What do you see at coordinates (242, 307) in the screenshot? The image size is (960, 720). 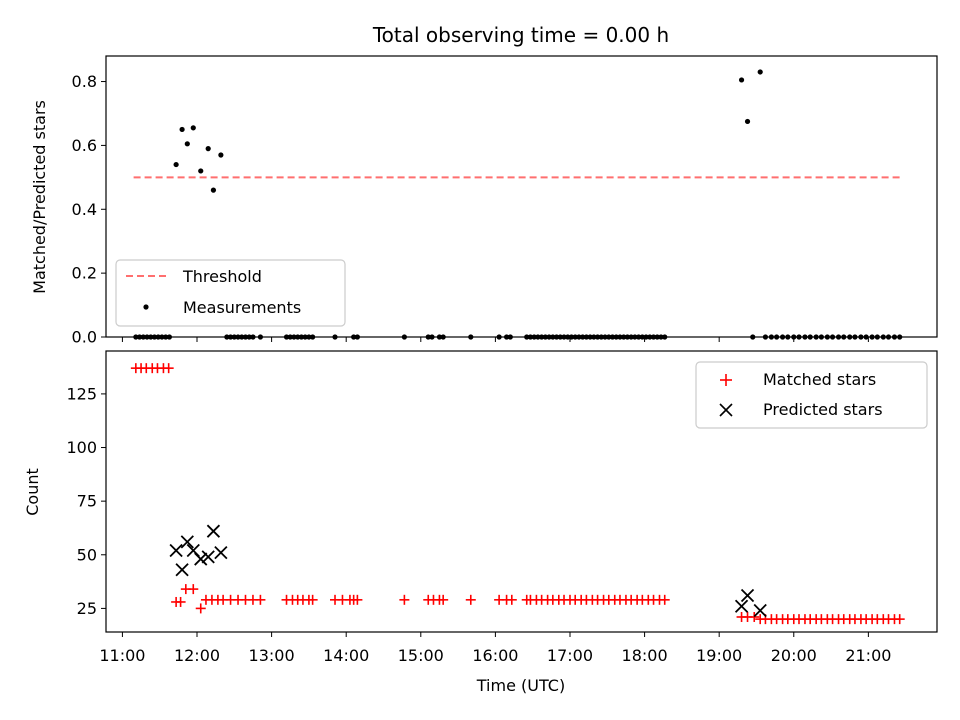 I see `legend-measurements-label: Measurements` at bounding box center [242, 307].